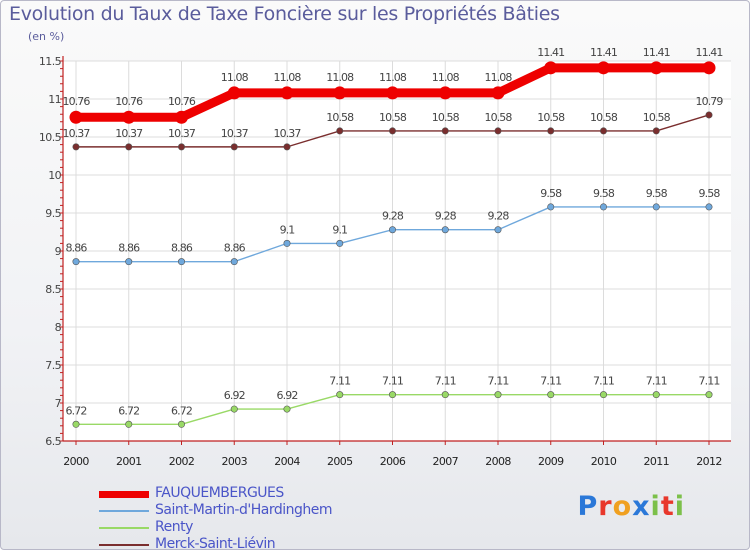 Image resolution: width=750 pixels, height=550 pixels. Describe the element at coordinates (53, 289) in the screenshot. I see `y-tick-label: 8.5` at that location.